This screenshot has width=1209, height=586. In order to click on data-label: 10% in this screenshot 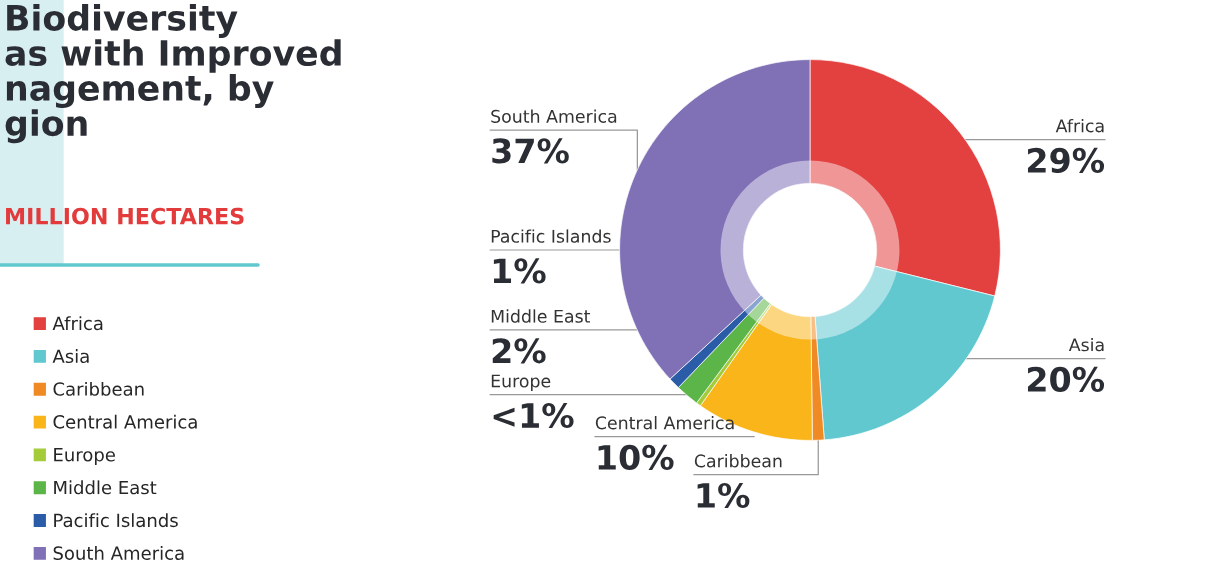, I will do `click(636, 457)`.